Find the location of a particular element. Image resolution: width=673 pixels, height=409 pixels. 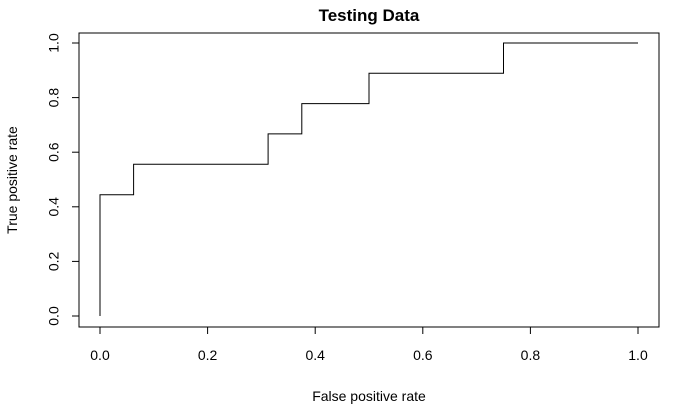

y-axis: 0.0 0.2 0.4 0.6 0.8 1.0 is located at coordinates (63, 179).